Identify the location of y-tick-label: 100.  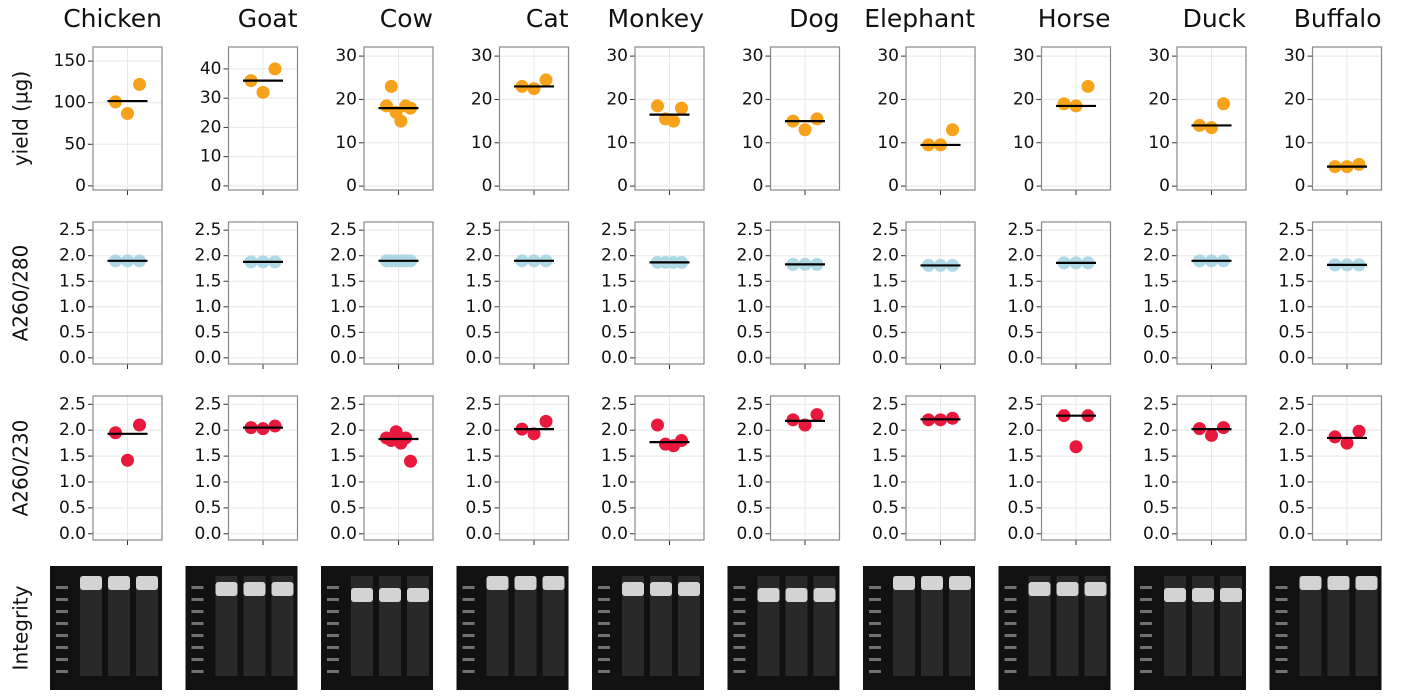
(70, 103).